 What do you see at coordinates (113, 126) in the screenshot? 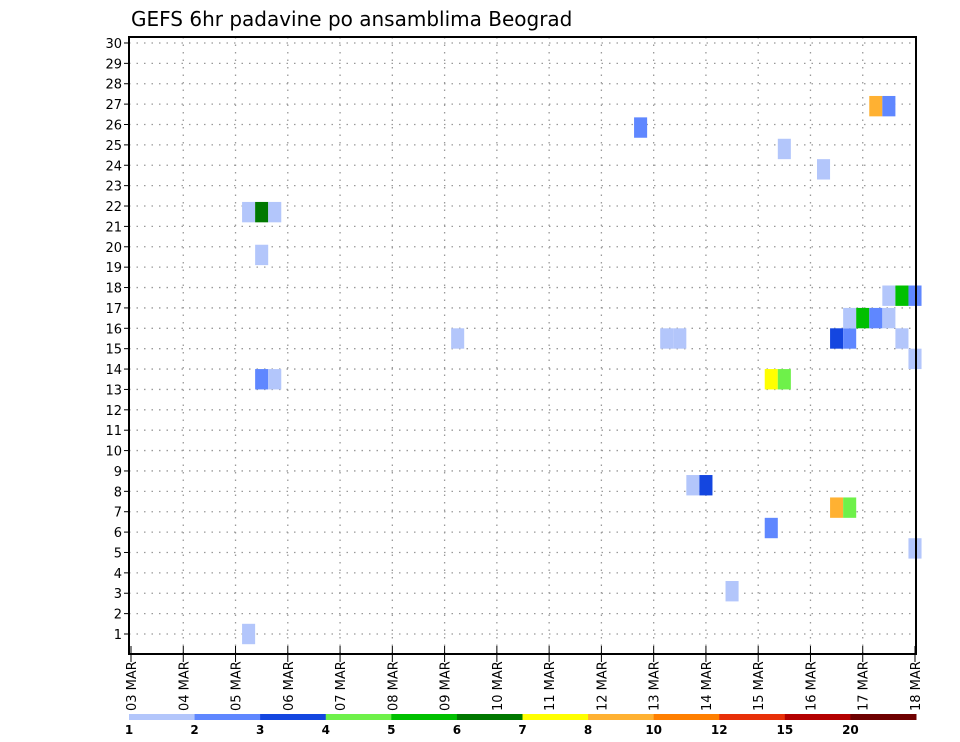
I see `y-tick-label: 26` at bounding box center [113, 126].